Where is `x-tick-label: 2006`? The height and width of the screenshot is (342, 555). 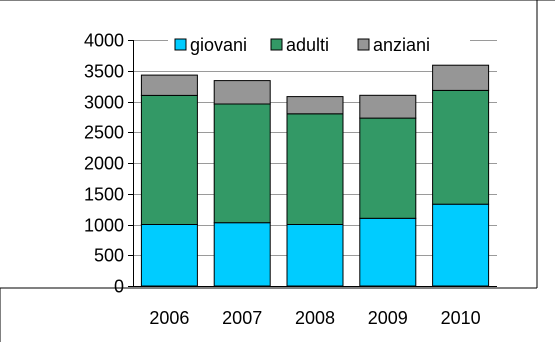 x-tick-label: 2006 is located at coordinates (169, 318).